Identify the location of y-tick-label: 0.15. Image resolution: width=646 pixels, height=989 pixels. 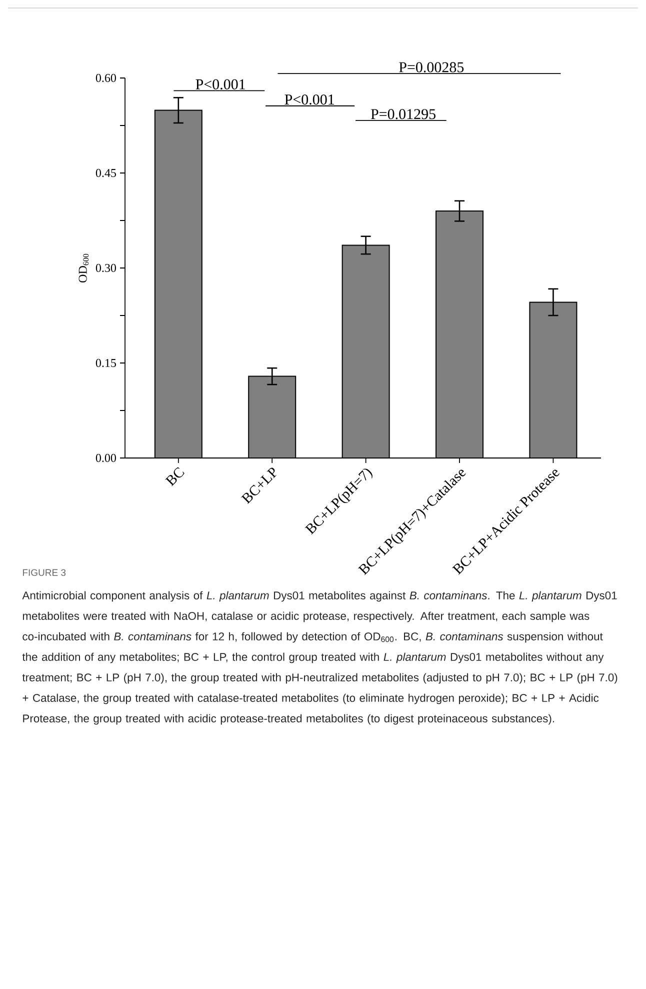
(106, 363).